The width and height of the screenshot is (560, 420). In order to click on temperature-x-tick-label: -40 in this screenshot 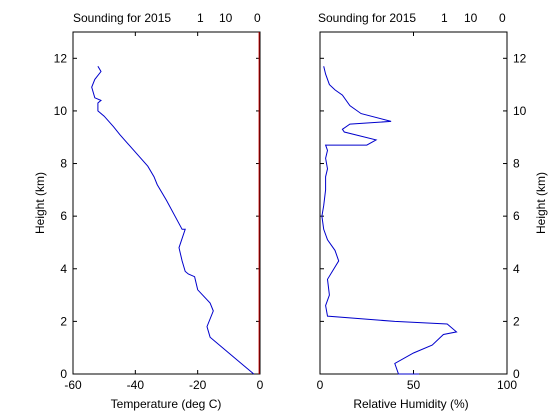, I will do `click(136, 385)`.